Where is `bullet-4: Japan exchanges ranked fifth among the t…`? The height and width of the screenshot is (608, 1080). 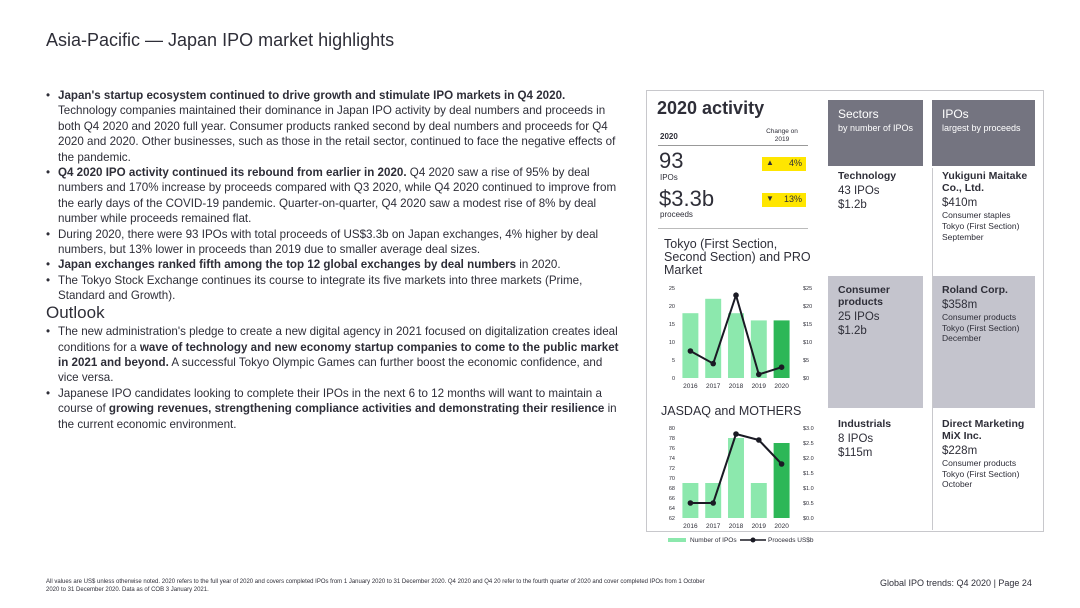
bullet-4: Japan exchanges ranked fifth among the t… is located at coordinates (335, 265).